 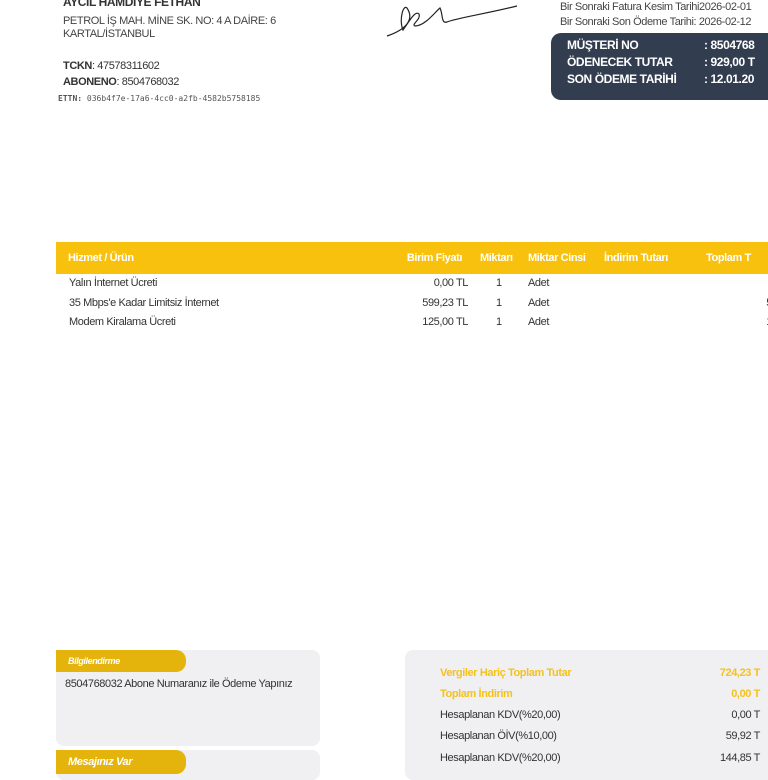 I want to click on message-tag: Mesajınız Var, so click(x=121, y=762).